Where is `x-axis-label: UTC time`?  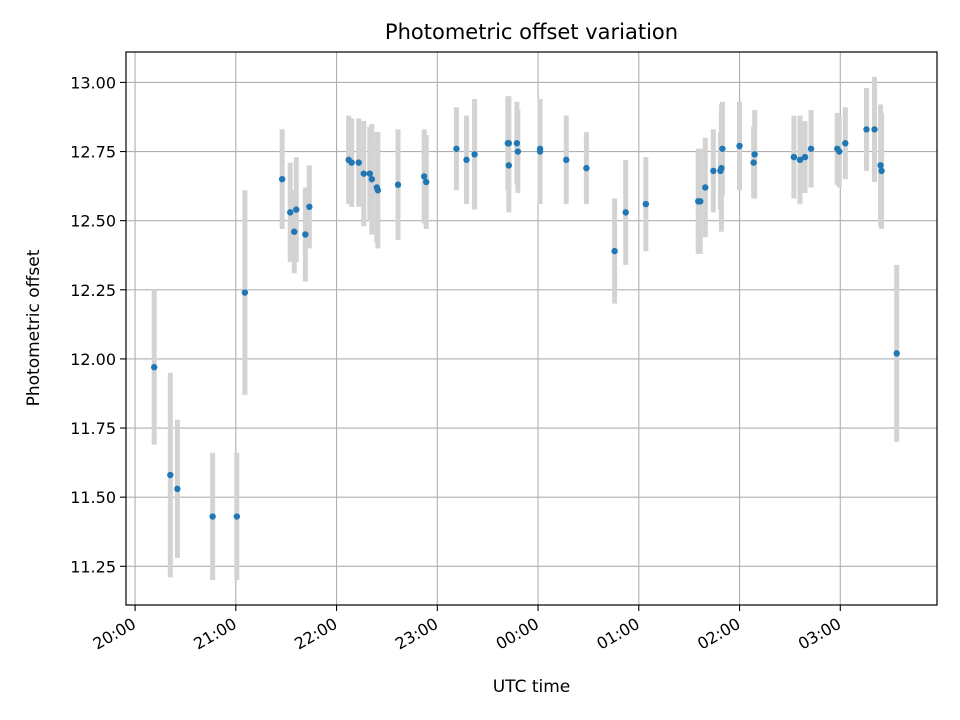
x-axis-label: UTC time is located at coordinates (532, 687).